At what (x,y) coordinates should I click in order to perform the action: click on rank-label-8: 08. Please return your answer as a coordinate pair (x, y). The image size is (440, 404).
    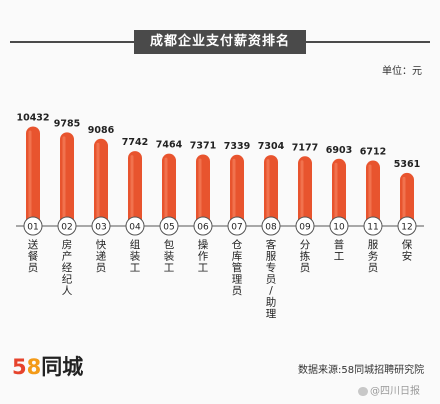
    Looking at the image, I should click on (271, 228).